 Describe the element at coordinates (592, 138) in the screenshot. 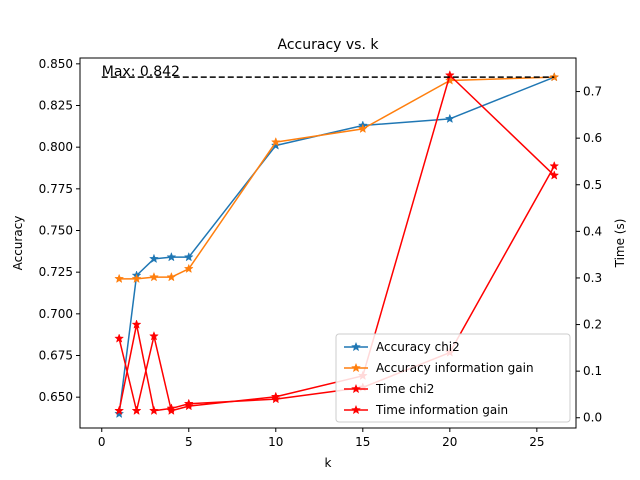

I see `y2-tick-label: 0.6` at that location.